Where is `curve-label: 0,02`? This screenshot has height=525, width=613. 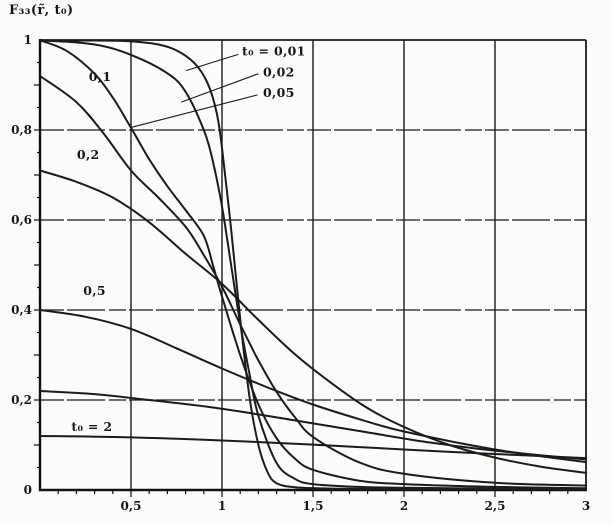 curve-label: 0,02 is located at coordinates (279, 71).